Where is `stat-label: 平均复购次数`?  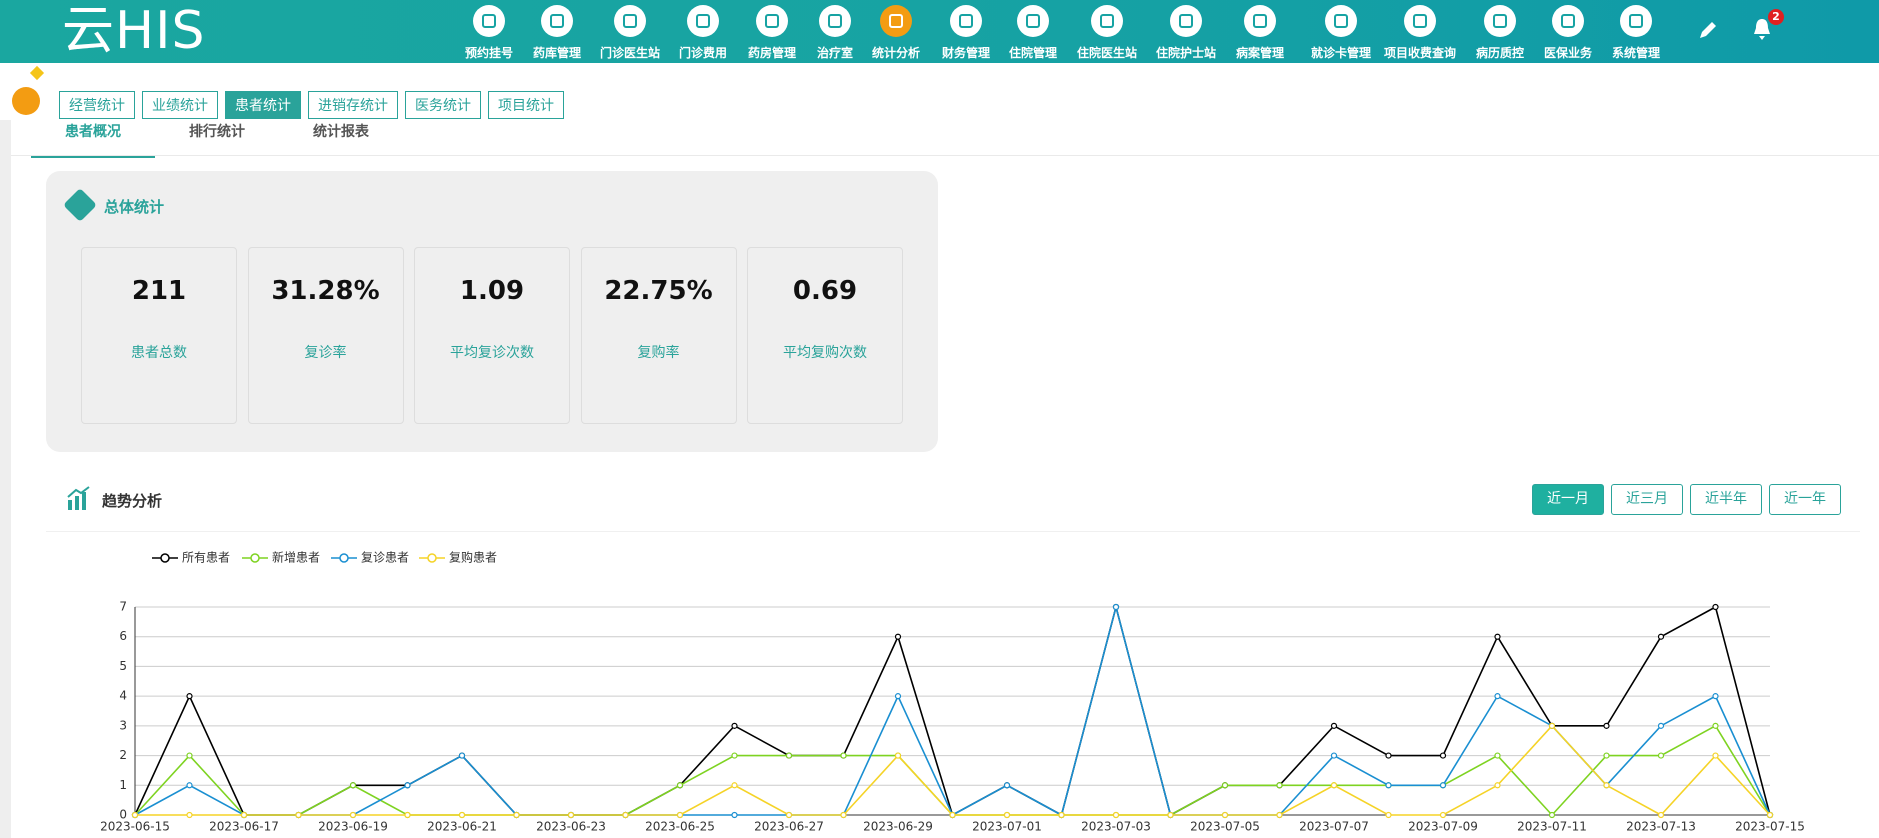
stat-label: 平均复购次数 is located at coordinates (825, 353).